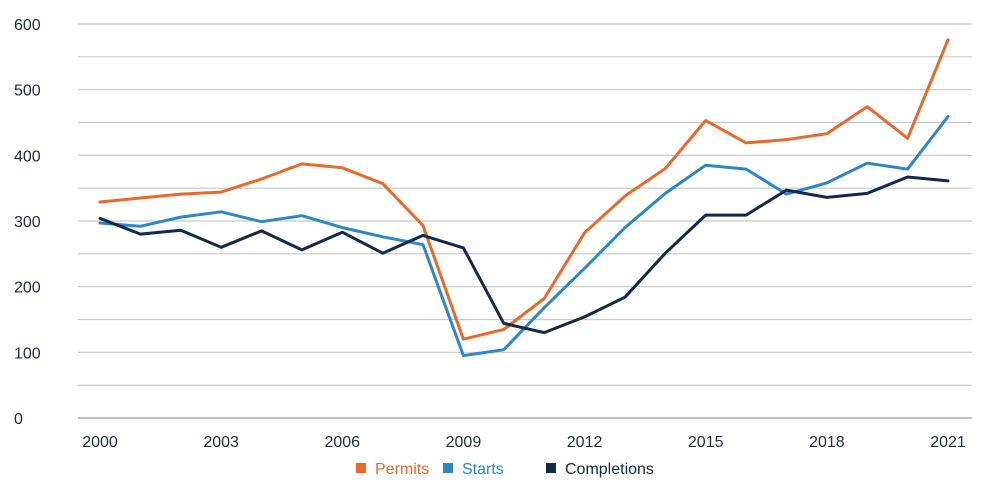 This screenshot has height=486, width=1000. What do you see at coordinates (609, 469) in the screenshot?
I see `legend-label-completions: Completions` at bounding box center [609, 469].